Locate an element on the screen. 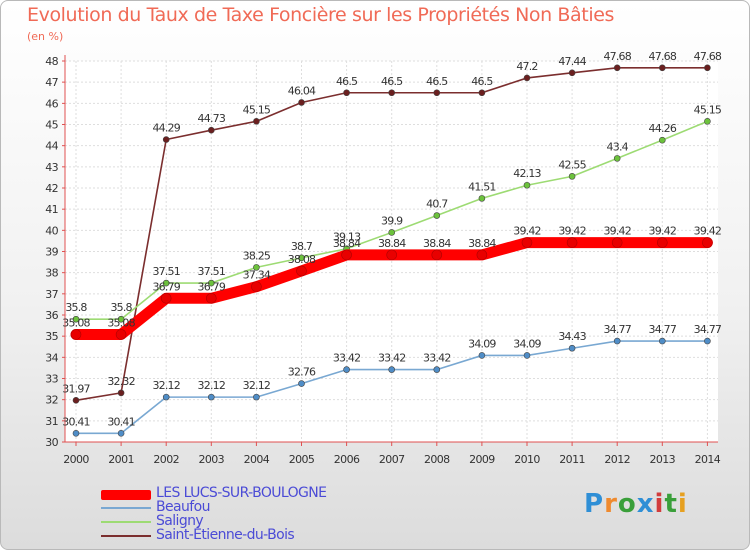 The height and width of the screenshot is (550, 750). y-tick-label: 44 is located at coordinates (51, 146).